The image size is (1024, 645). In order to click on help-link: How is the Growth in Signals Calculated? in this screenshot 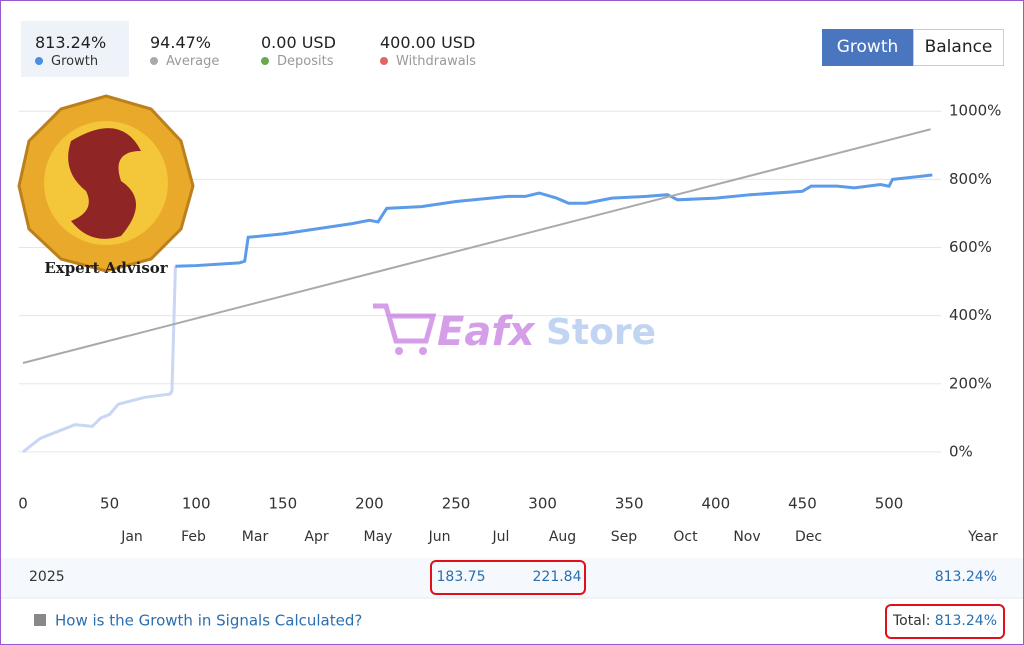, I will do `click(208, 621)`.